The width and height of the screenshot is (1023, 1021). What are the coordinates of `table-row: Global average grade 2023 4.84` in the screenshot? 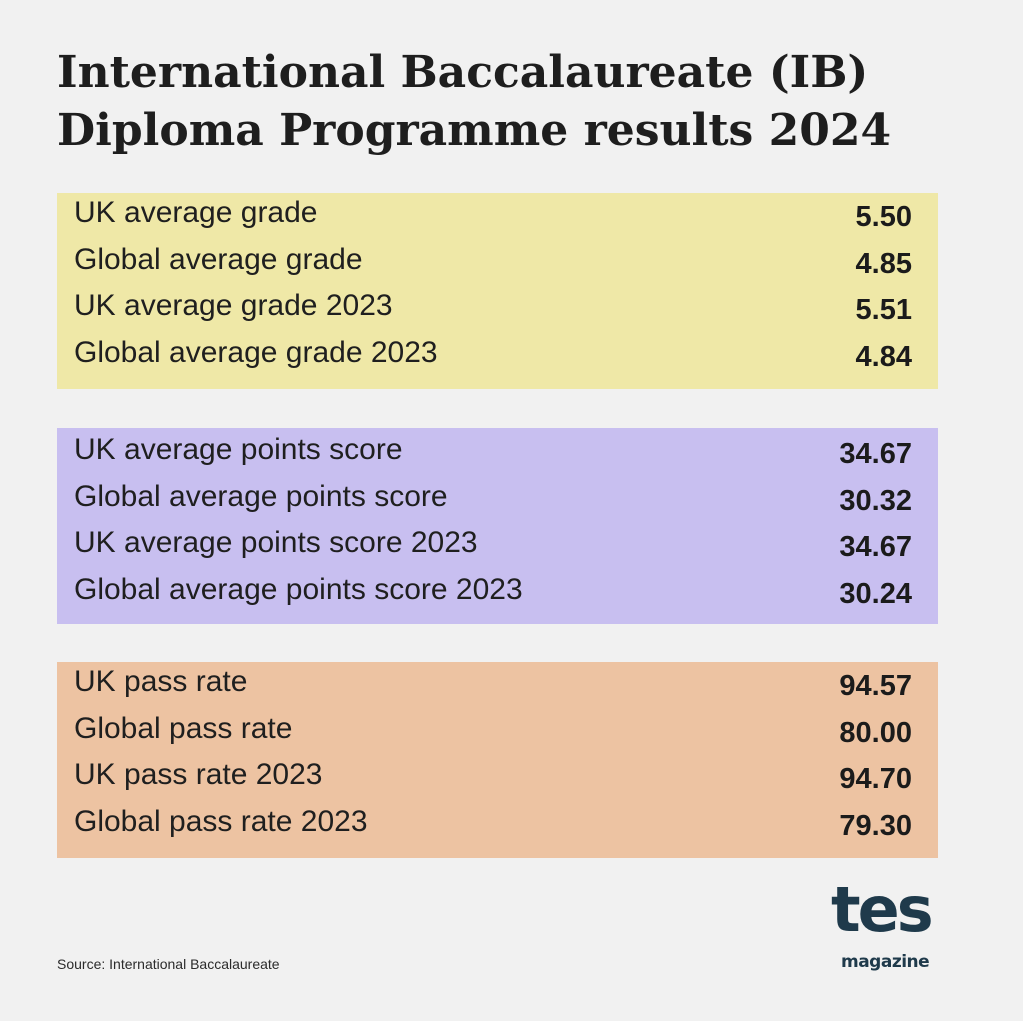 It's located at (493, 357).